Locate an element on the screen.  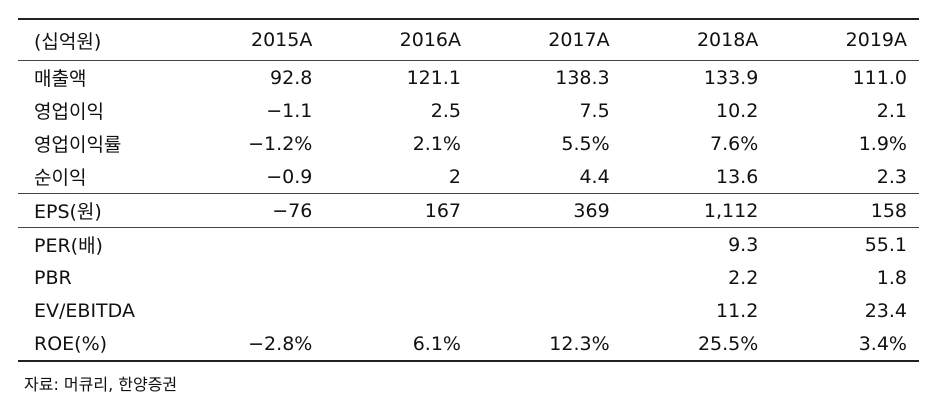
table-row-pbr: PBR 2.2 1.8 is located at coordinates (468, 277).